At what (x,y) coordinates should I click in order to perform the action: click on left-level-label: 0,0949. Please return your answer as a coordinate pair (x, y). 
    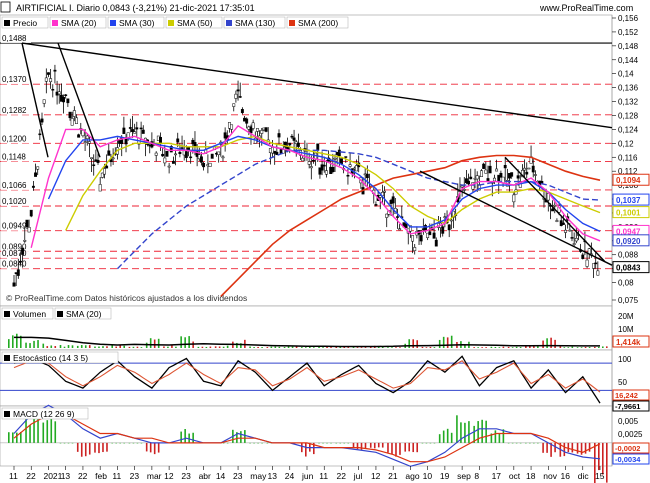
    Looking at the image, I should click on (14, 226).